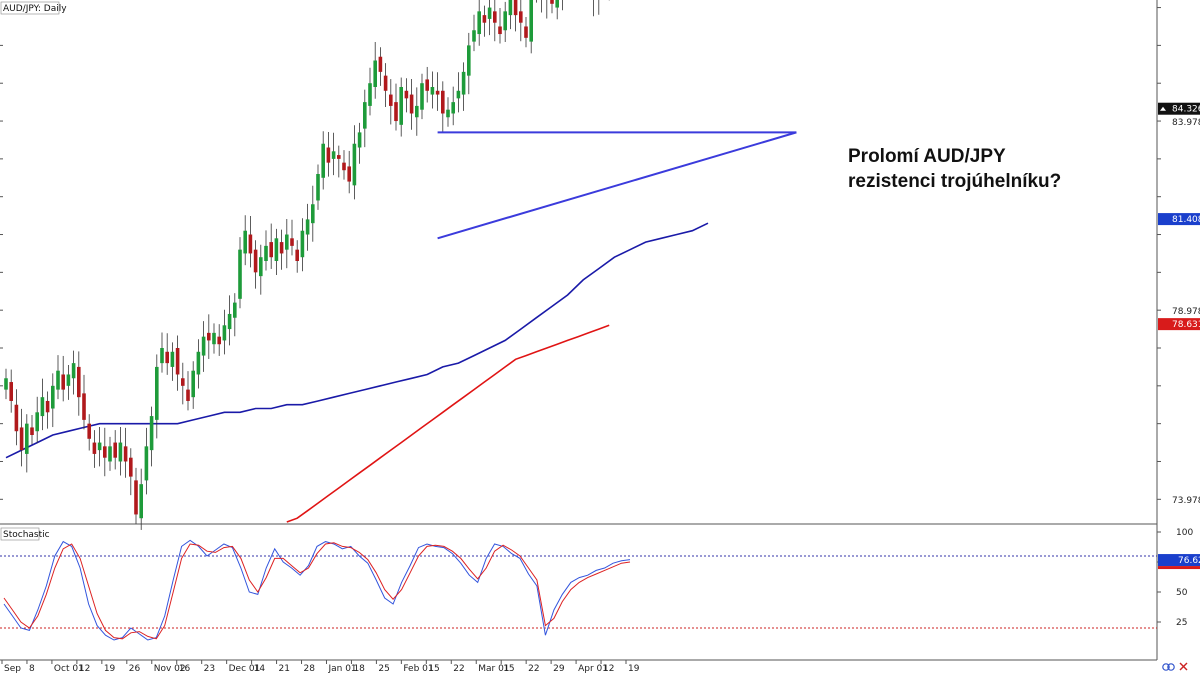  I want to click on stoch-value-tag-d, so click(1179, 568).